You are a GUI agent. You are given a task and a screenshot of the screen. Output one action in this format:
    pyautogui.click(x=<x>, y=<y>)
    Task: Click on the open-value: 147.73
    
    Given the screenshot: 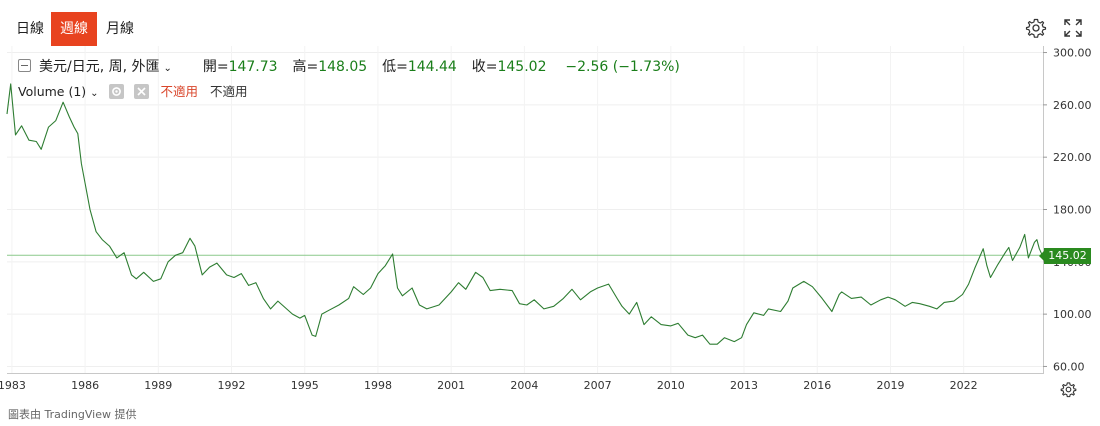 What is the action you would take?
    pyautogui.click(x=253, y=67)
    